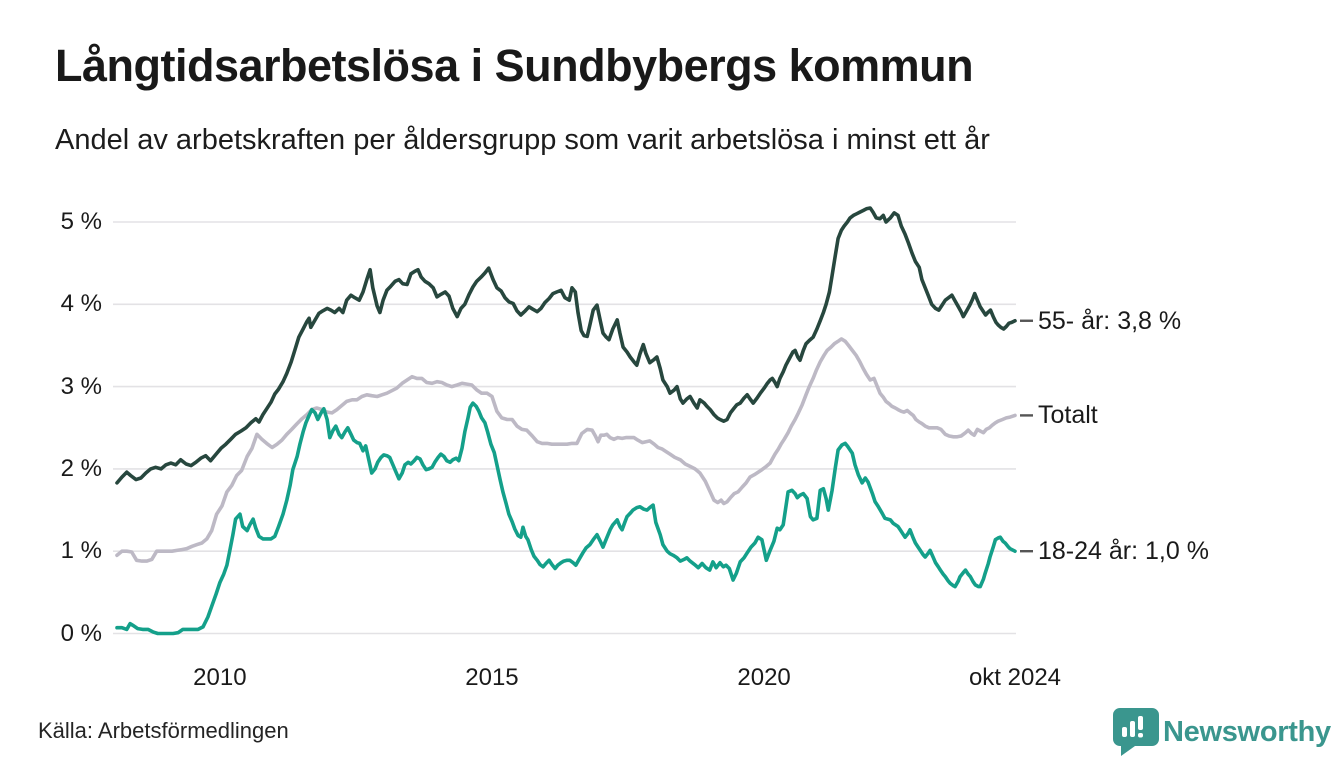 The image size is (1340, 780). I want to click on source-note: Källa: Arbetsförmedlingen, so click(163, 730).